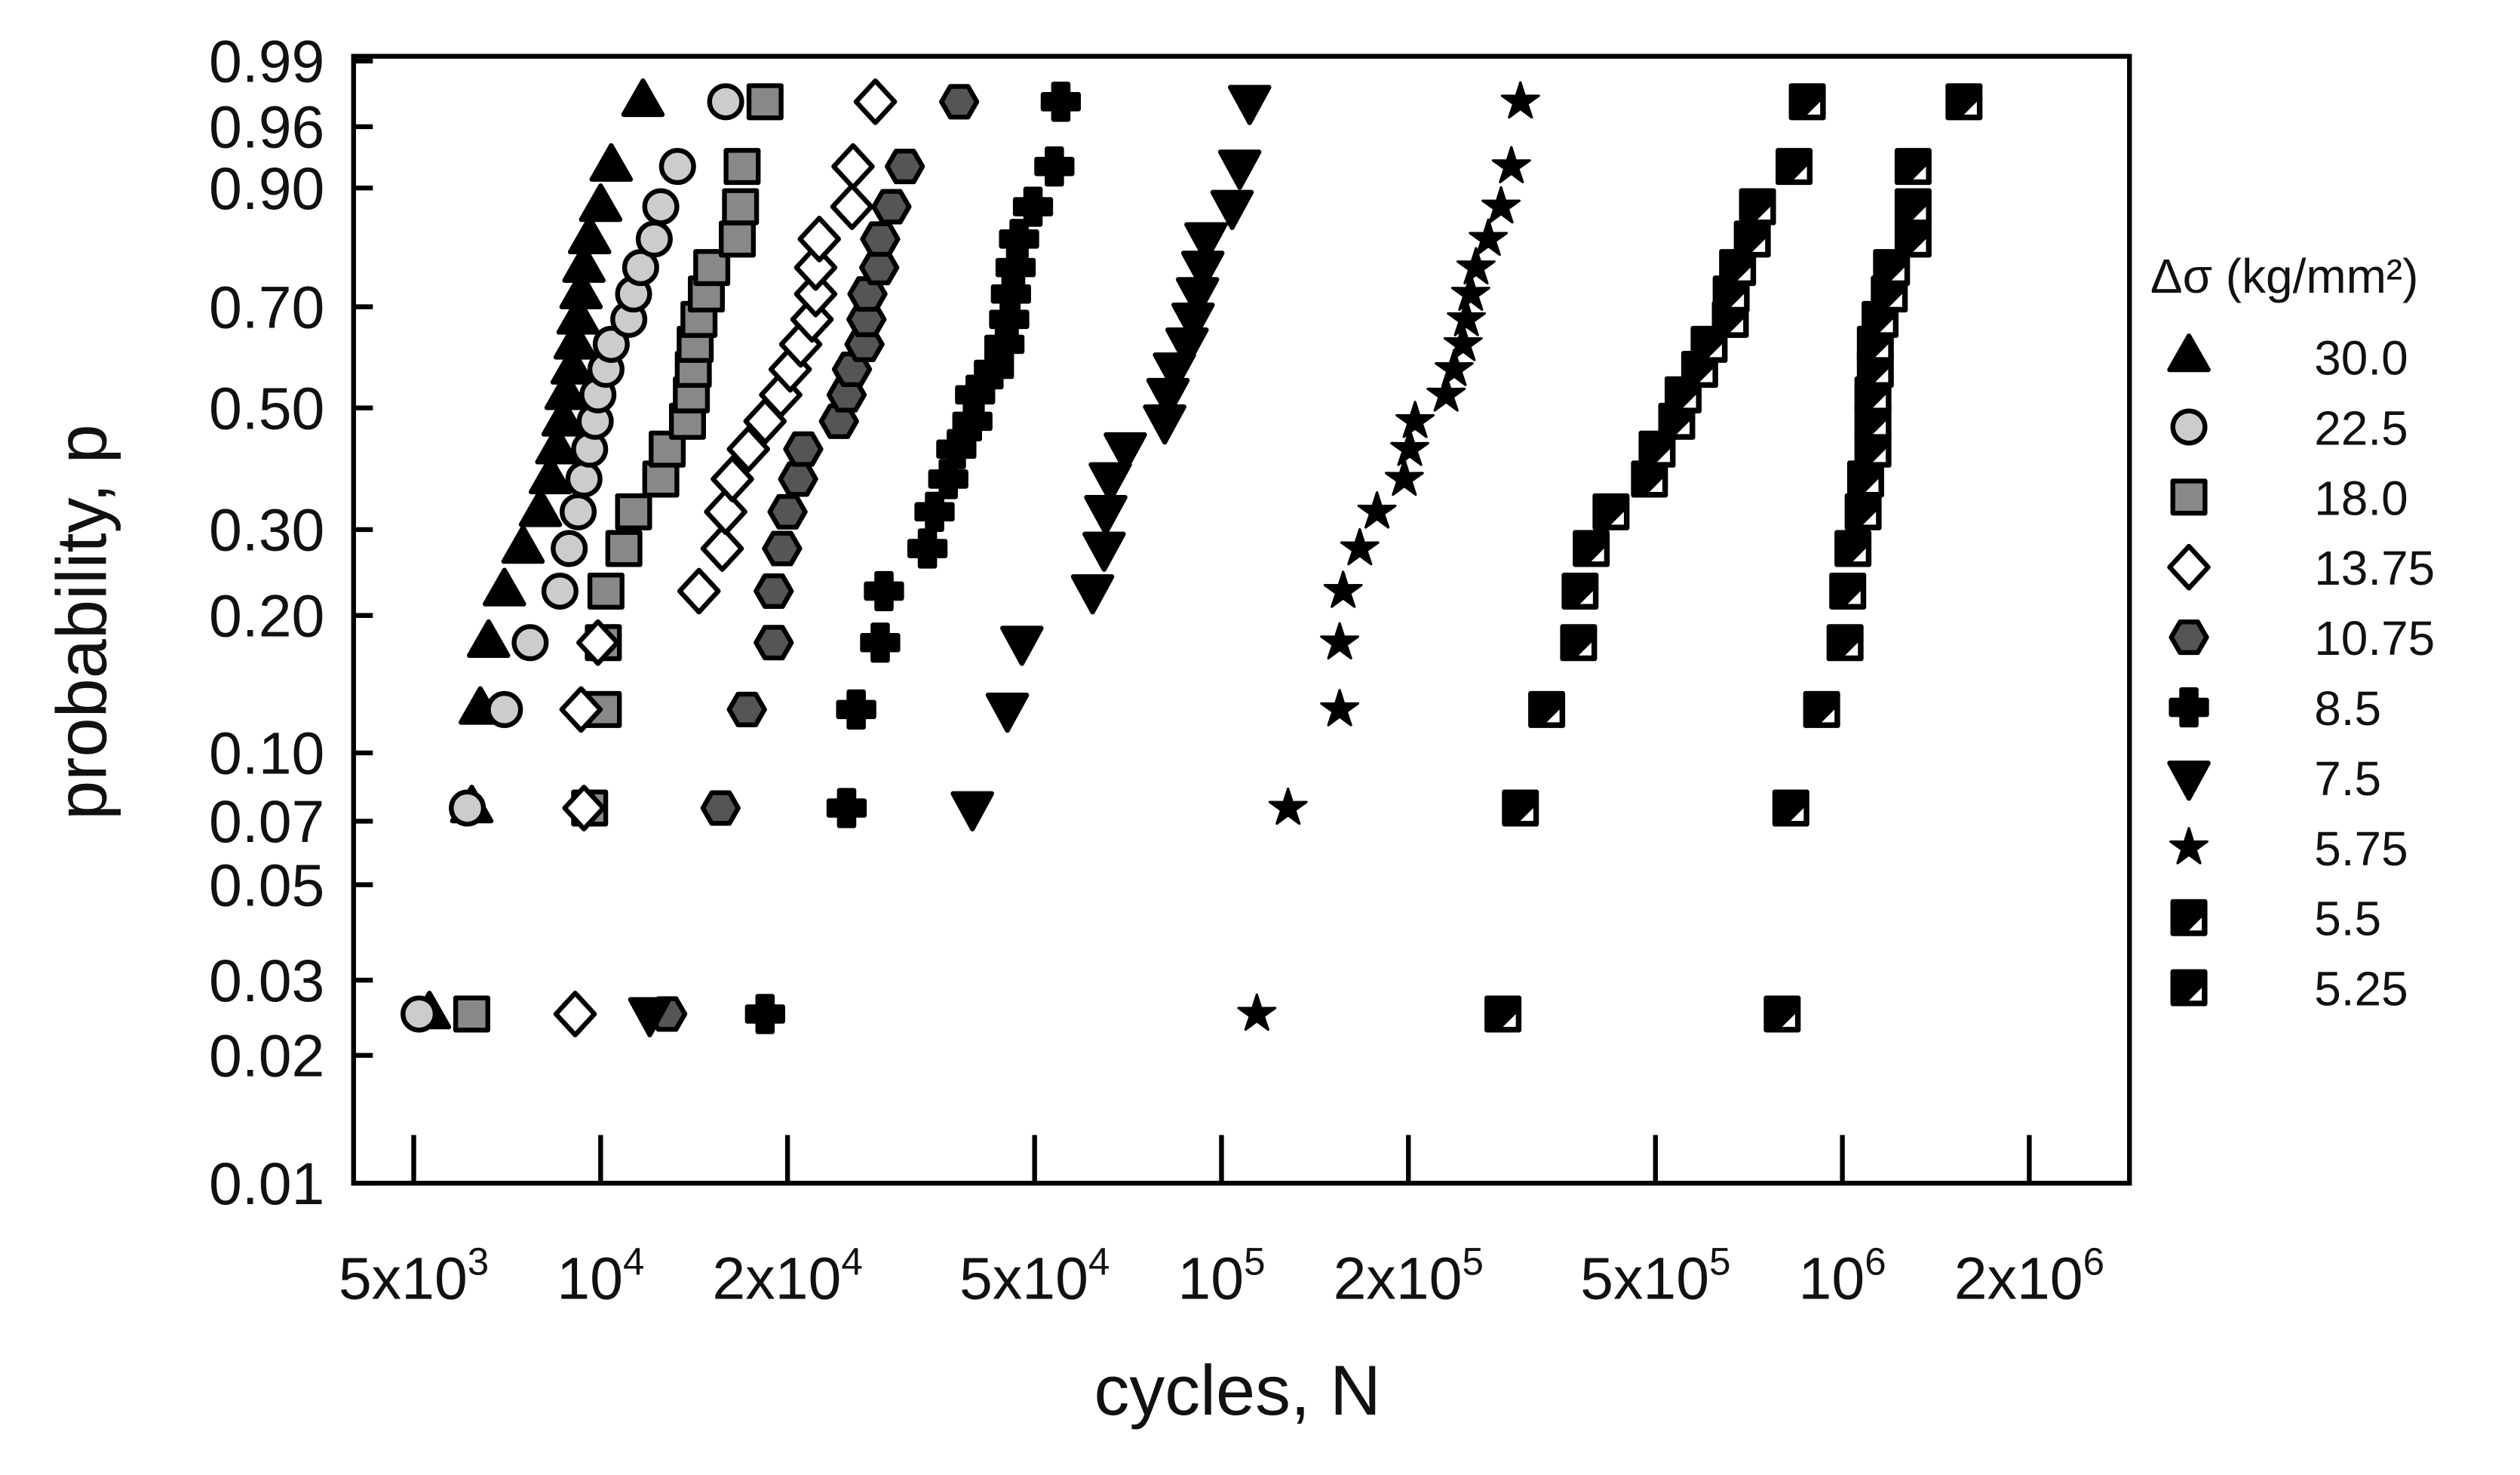 Image resolution: width=2520 pixels, height=1475 pixels. I want to click on x-tick-base: 5x10, so click(403, 1279).